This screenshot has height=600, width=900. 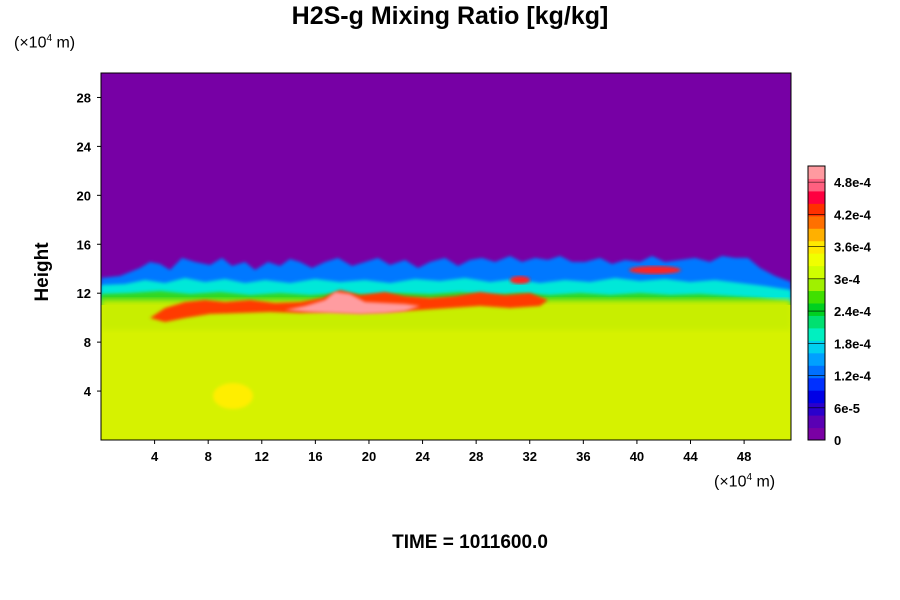 I want to click on colorbar-tick-label: 4.2e-4, so click(x=853, y=214).